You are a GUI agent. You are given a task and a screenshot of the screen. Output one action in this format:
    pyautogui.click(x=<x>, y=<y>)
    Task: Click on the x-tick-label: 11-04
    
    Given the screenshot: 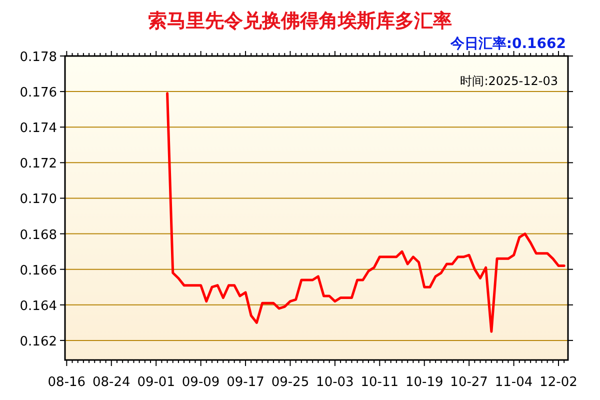 What is the action you would take?
    pyautogui.click(x=513, y=382)
    